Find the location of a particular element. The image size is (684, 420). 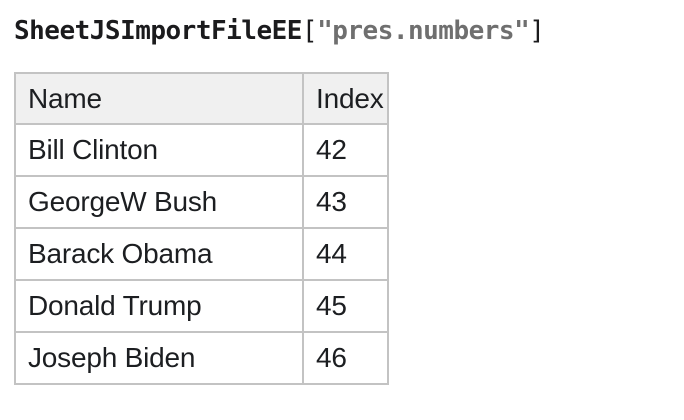

cell-index: 44 is located at coordinates (345, 254).